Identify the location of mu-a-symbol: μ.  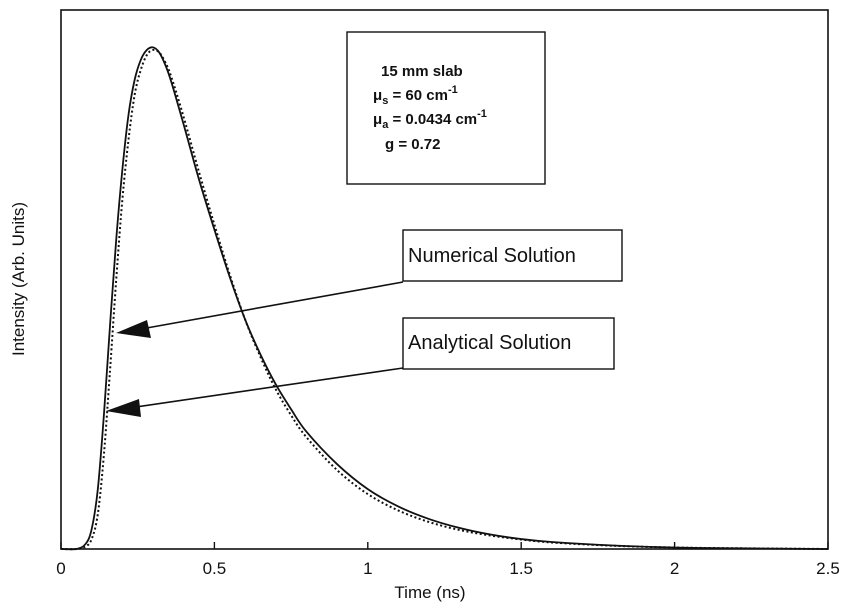
(377, 119).